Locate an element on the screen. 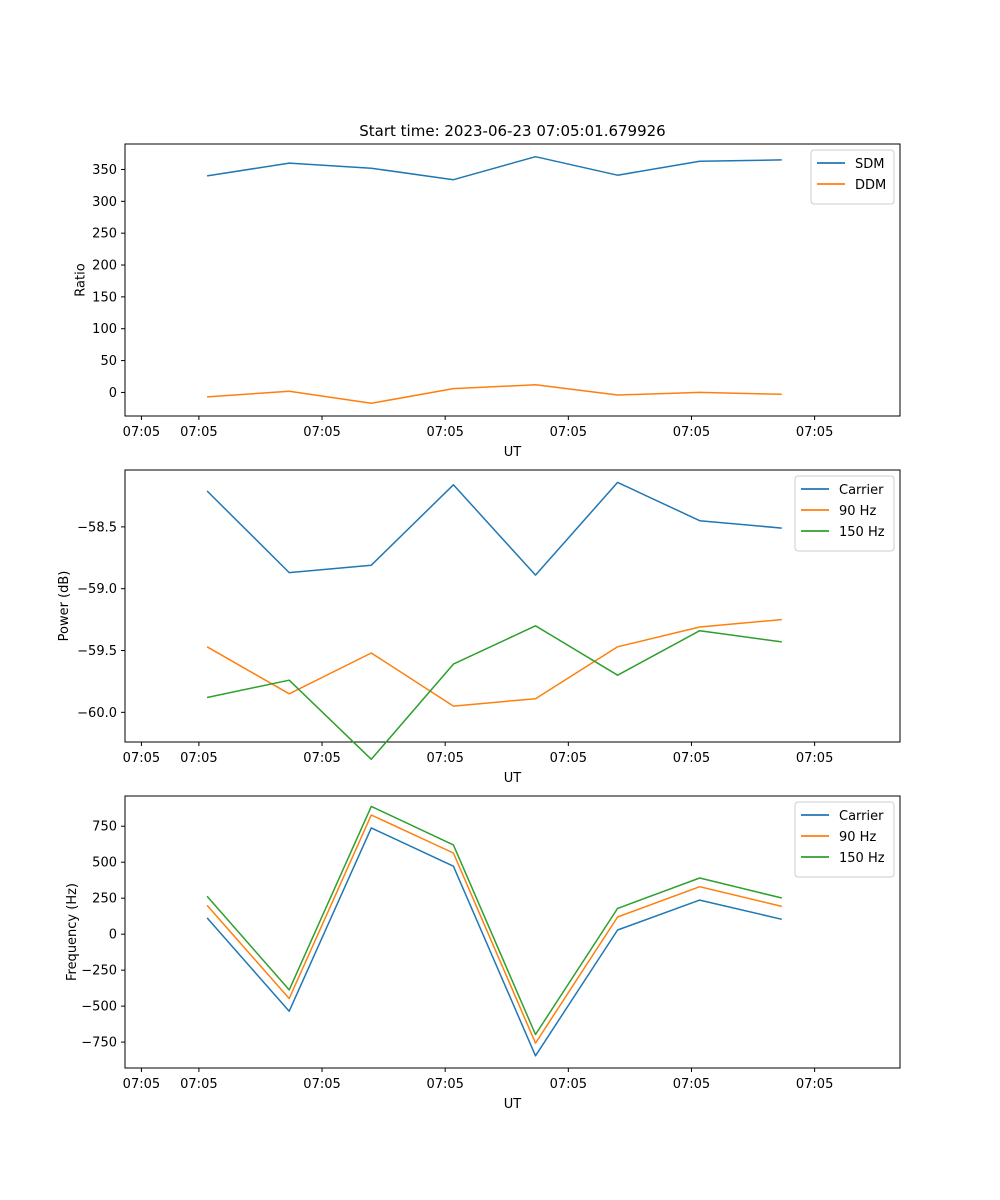  series-line-sdm is located at coordinates (494, 168).